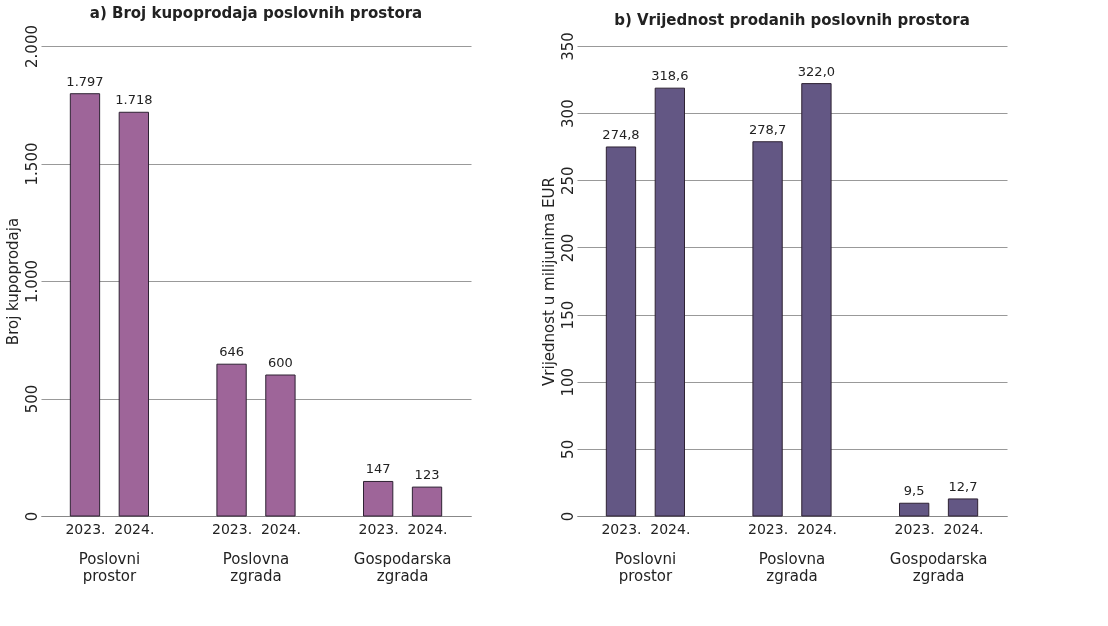 The width and height of the screenshot is (1108, 626). What do you see at coordinates (567, 382) in the screenshot?
I see `y-tick-label: 100` at bounding box center [567, 382].